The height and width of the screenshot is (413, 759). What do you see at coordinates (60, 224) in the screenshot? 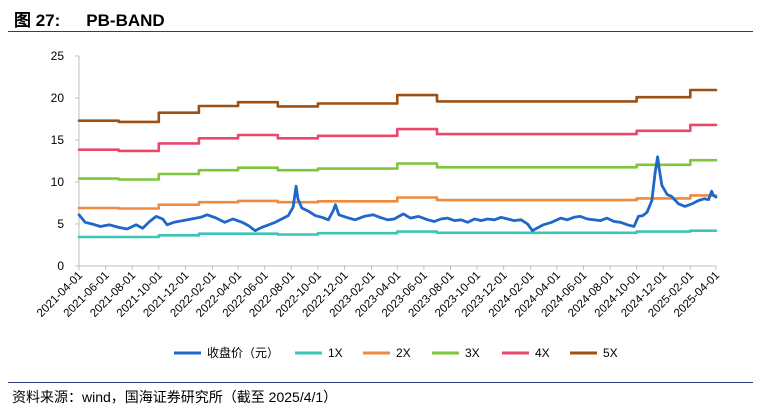
I see `y-tick-label: 5` at bounding box center [60, 224].